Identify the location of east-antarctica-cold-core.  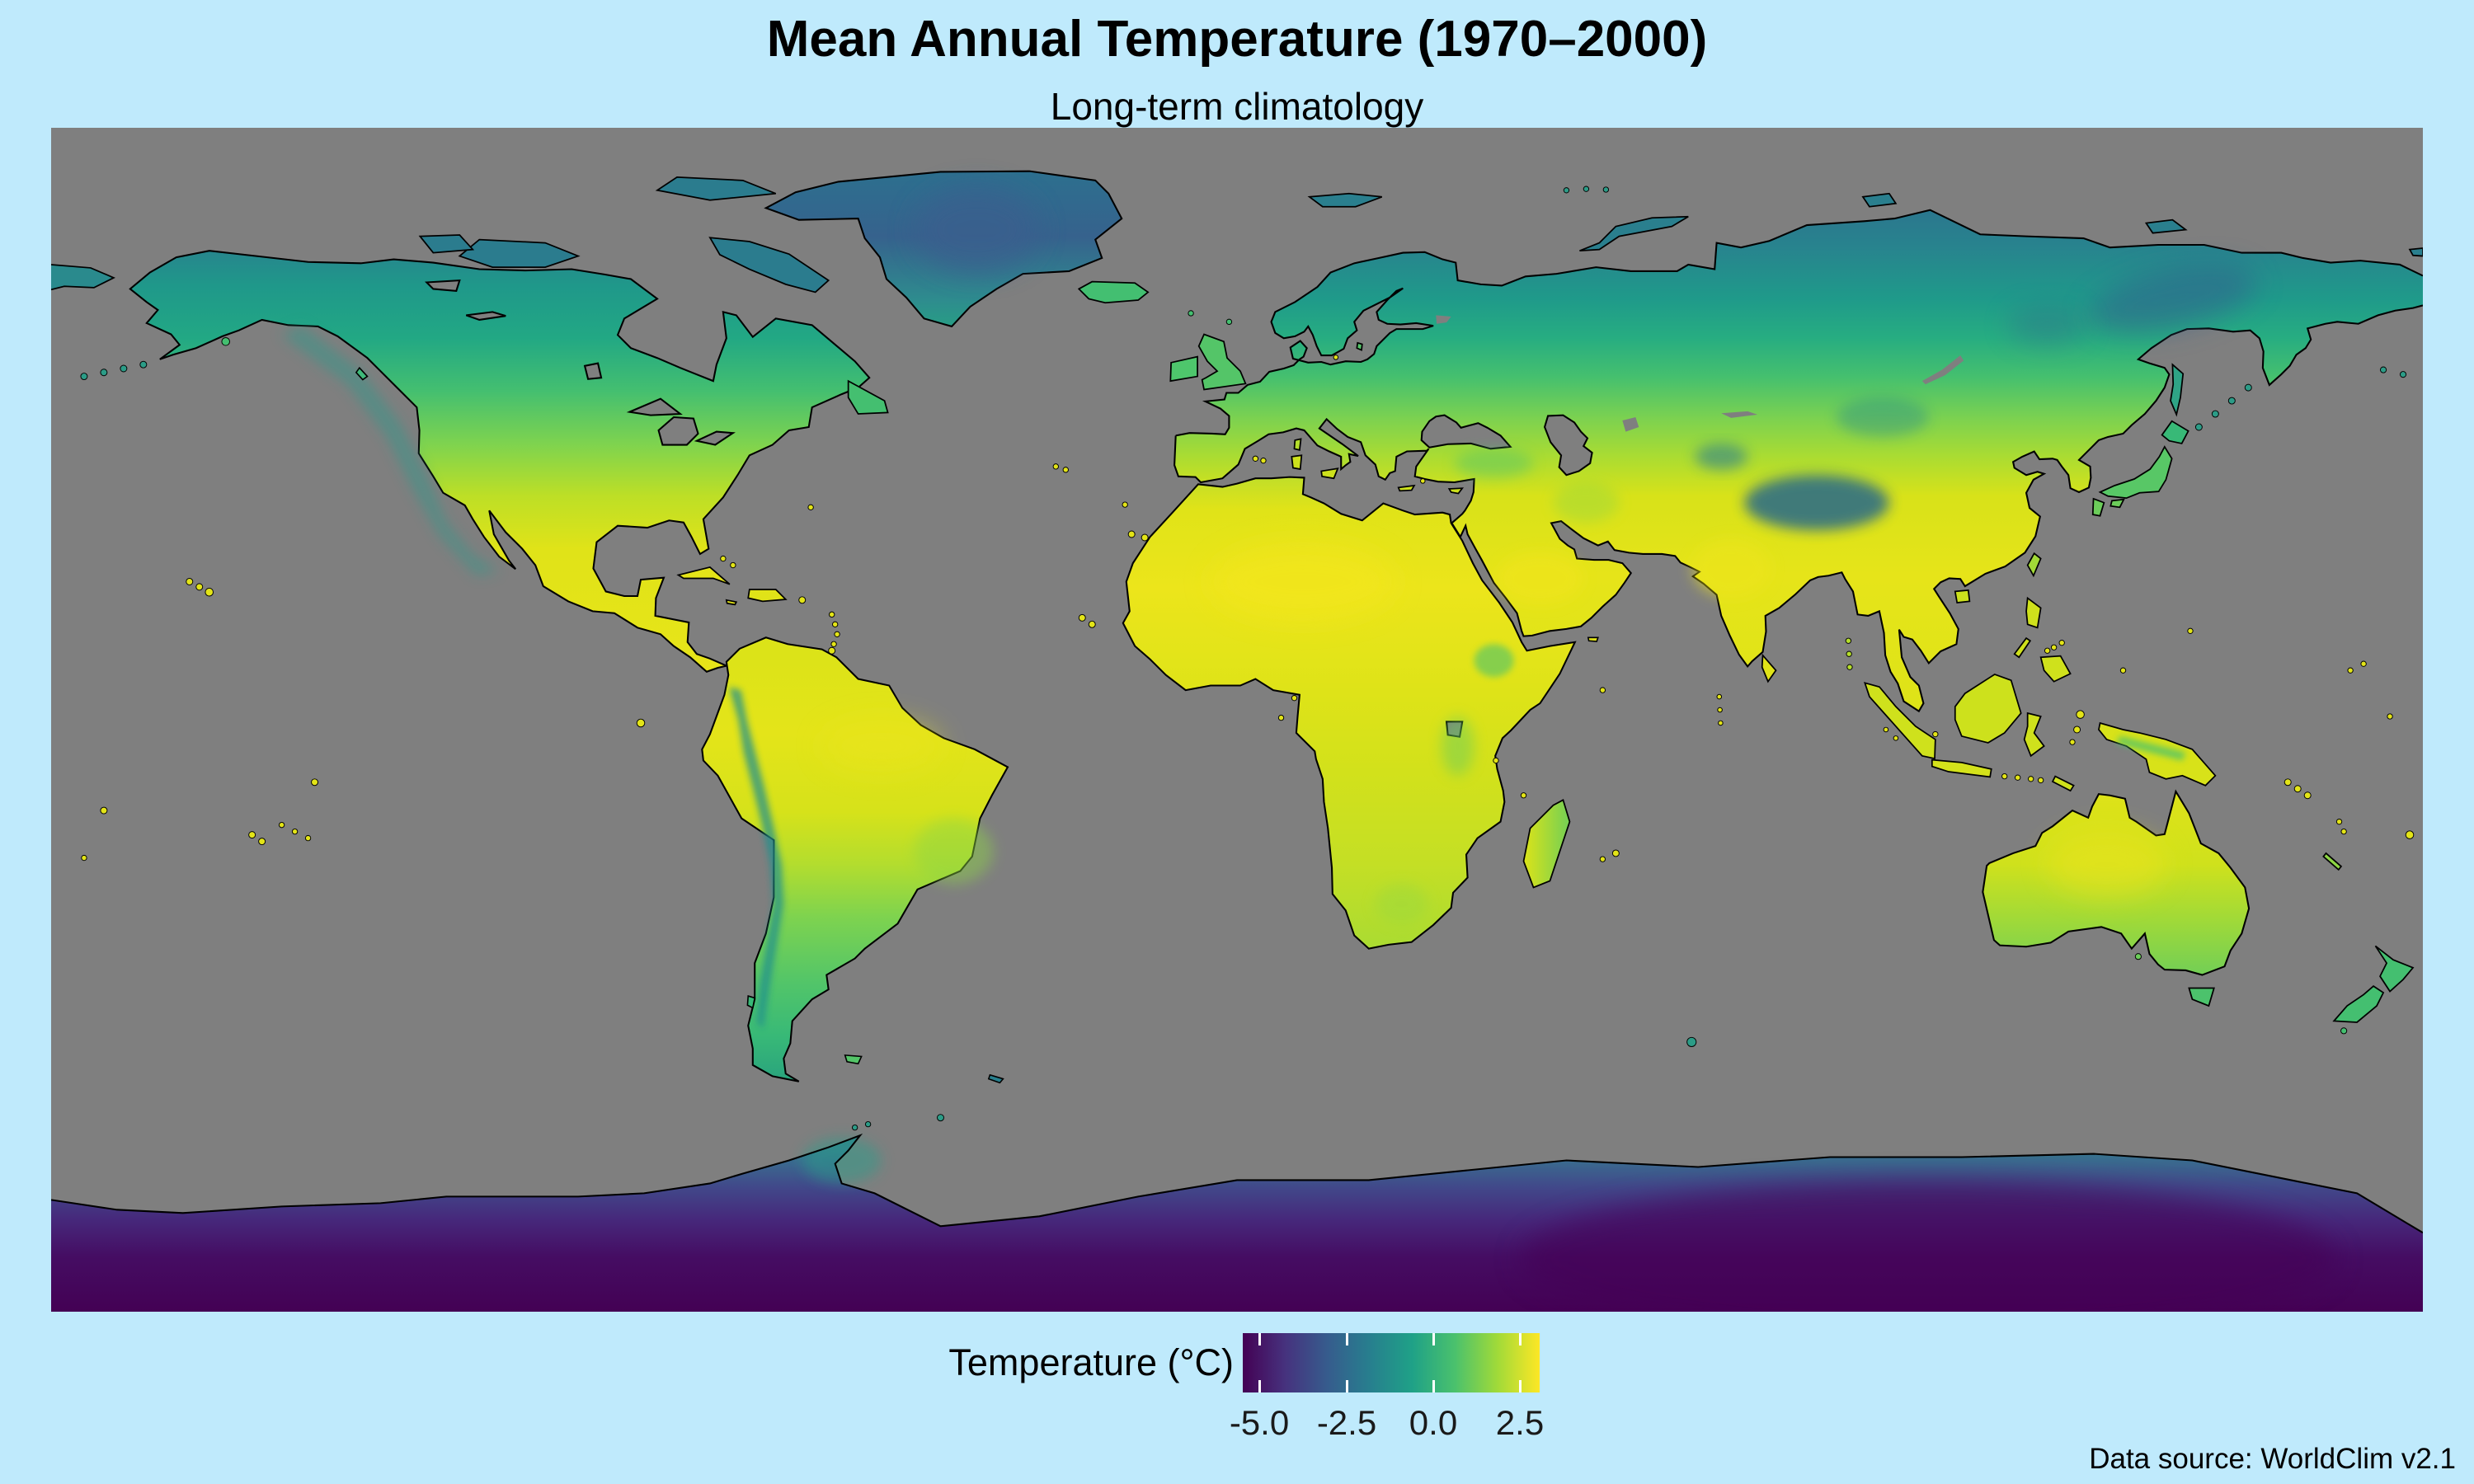
(1928, 1246).